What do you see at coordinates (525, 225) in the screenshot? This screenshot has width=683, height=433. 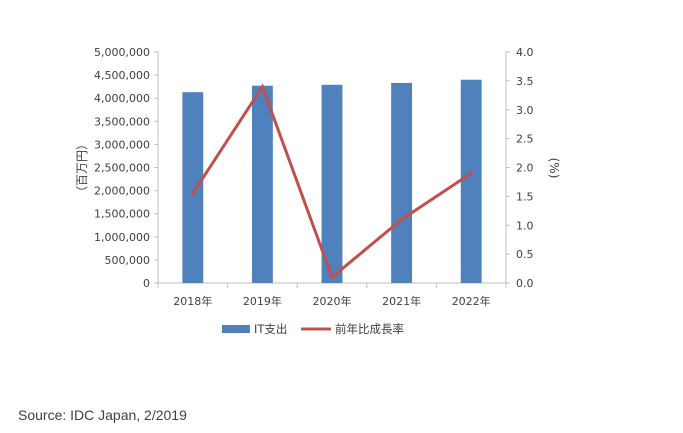 I see `y2-tick-label: 1.0` at bounding box center [525, 225].